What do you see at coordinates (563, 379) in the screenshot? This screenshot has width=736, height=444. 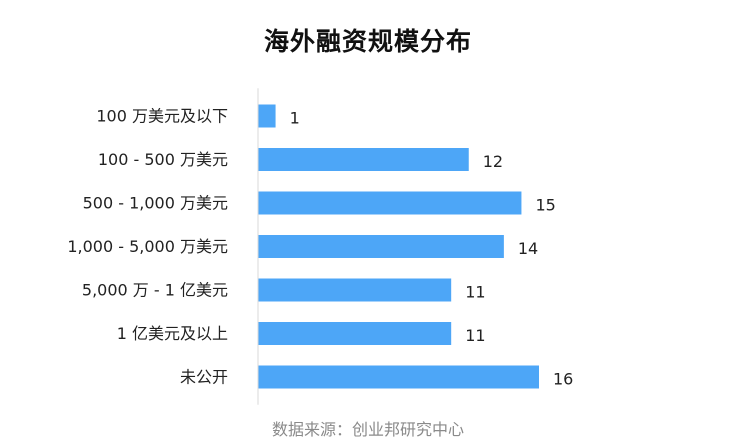 I see `value-label: 16` at bounding box center [563, 379].